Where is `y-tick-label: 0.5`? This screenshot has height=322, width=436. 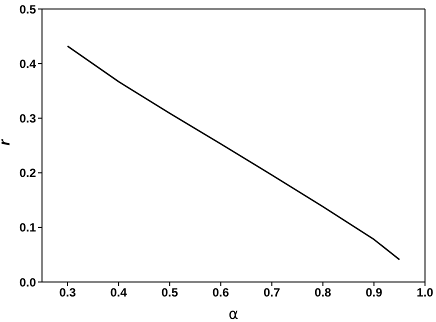 y-tick-label: 0.5 is located at coordinates (27, 9).